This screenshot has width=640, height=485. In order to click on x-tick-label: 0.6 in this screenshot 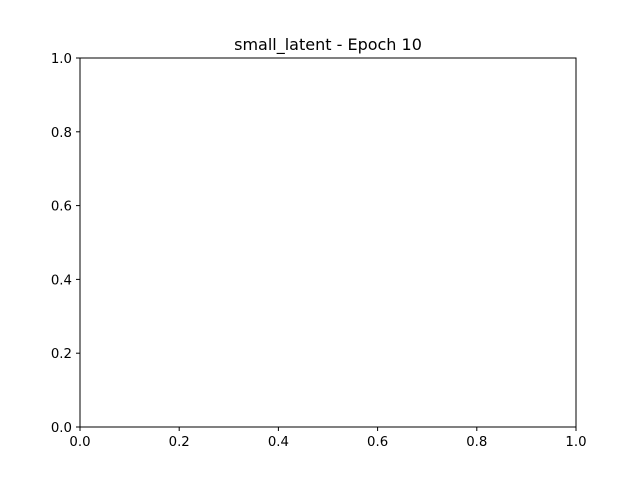, I will do `click(377, 442)`.